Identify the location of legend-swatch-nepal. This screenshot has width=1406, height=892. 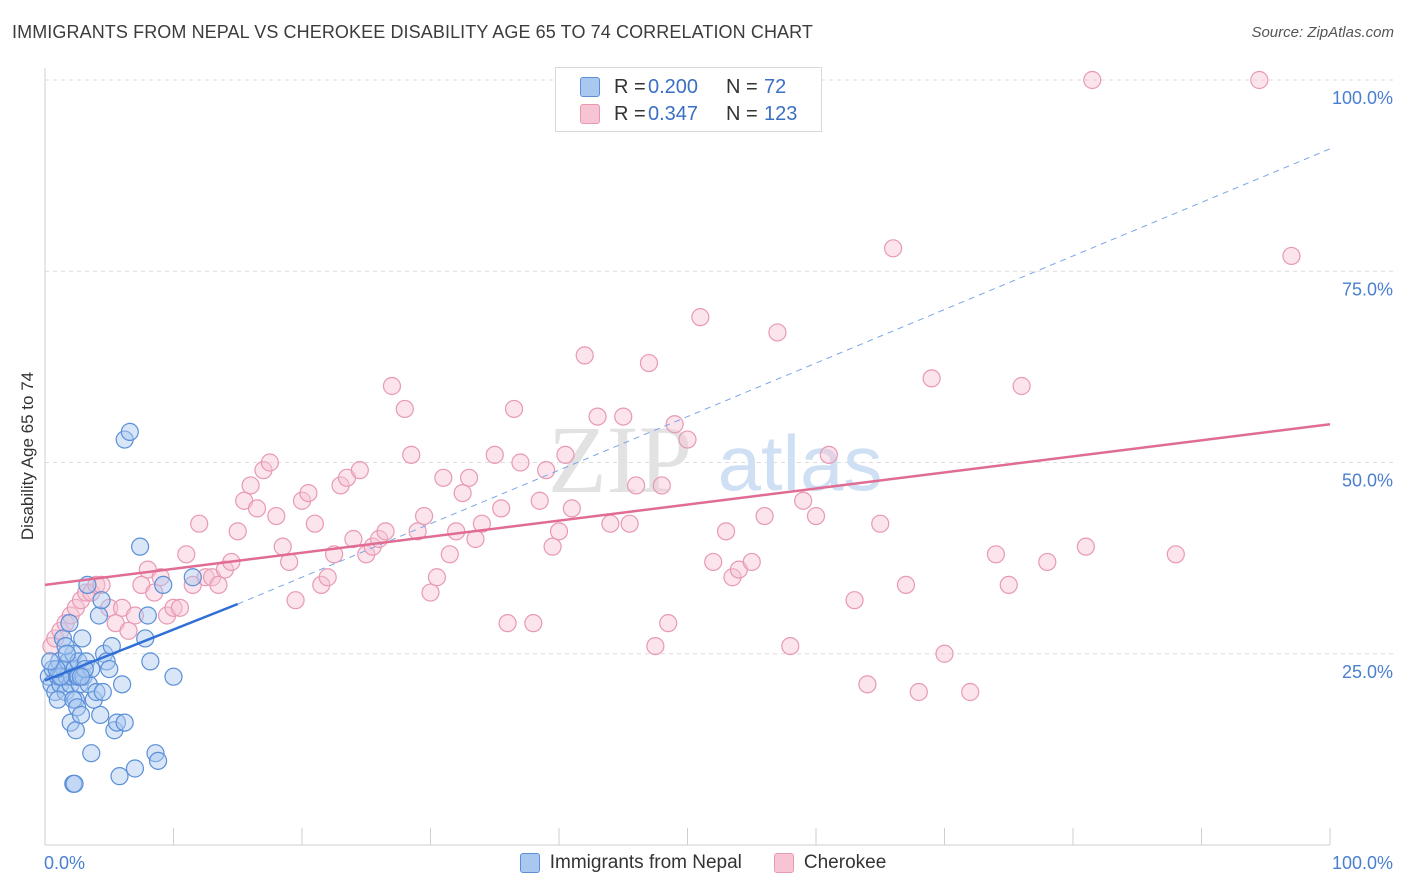
(590, 87).